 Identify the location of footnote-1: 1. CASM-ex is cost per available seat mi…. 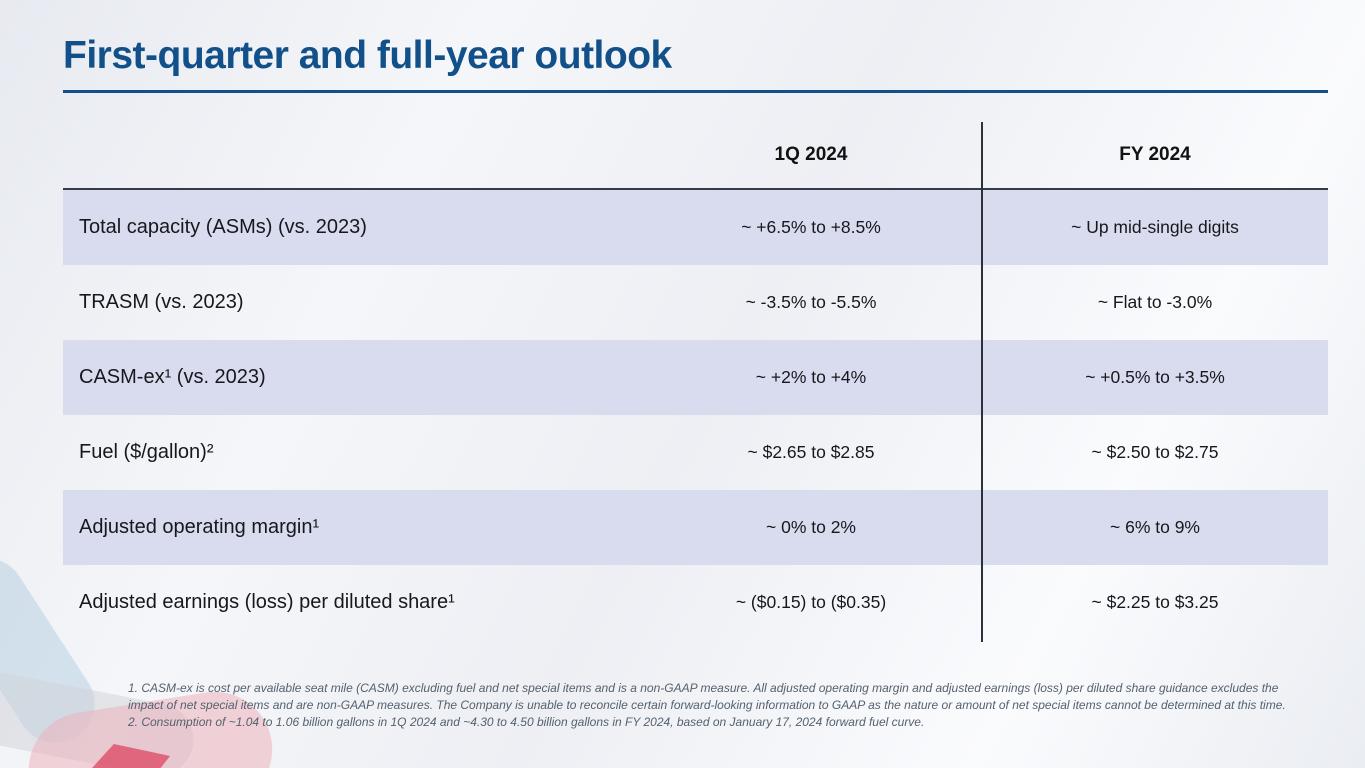
(707, 696).